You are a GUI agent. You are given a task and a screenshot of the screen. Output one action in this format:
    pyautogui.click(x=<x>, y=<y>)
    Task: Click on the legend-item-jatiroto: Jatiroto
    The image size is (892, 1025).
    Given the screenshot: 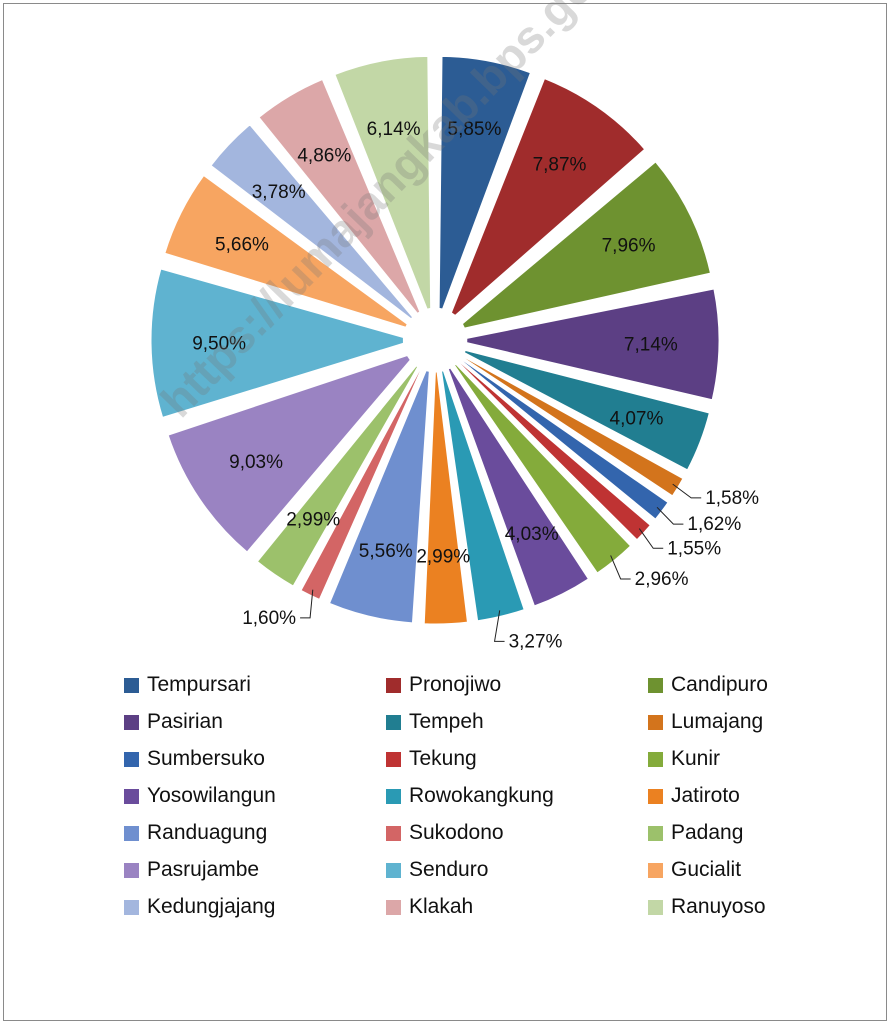 What is the action you would take?
    pyautogui.click(x=738, y=796)
    